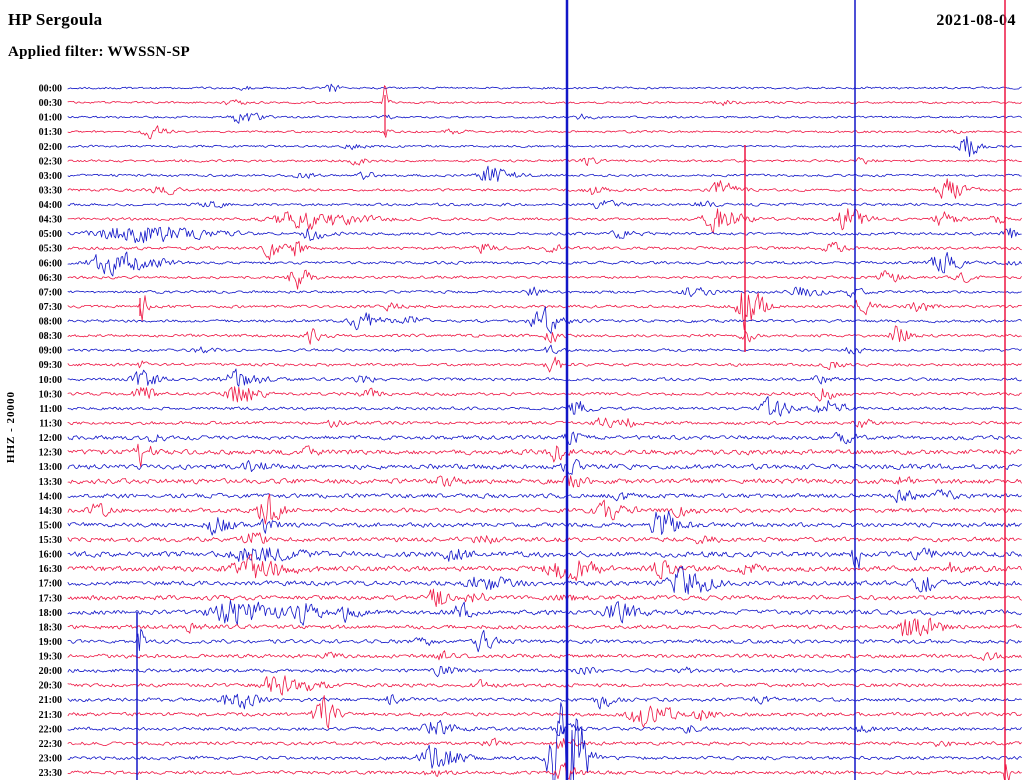 This screenshot has height=780, width=1024. Describe the element at coordinates (544, 335) in the screenshot. I see `trace-08:30` at that location.